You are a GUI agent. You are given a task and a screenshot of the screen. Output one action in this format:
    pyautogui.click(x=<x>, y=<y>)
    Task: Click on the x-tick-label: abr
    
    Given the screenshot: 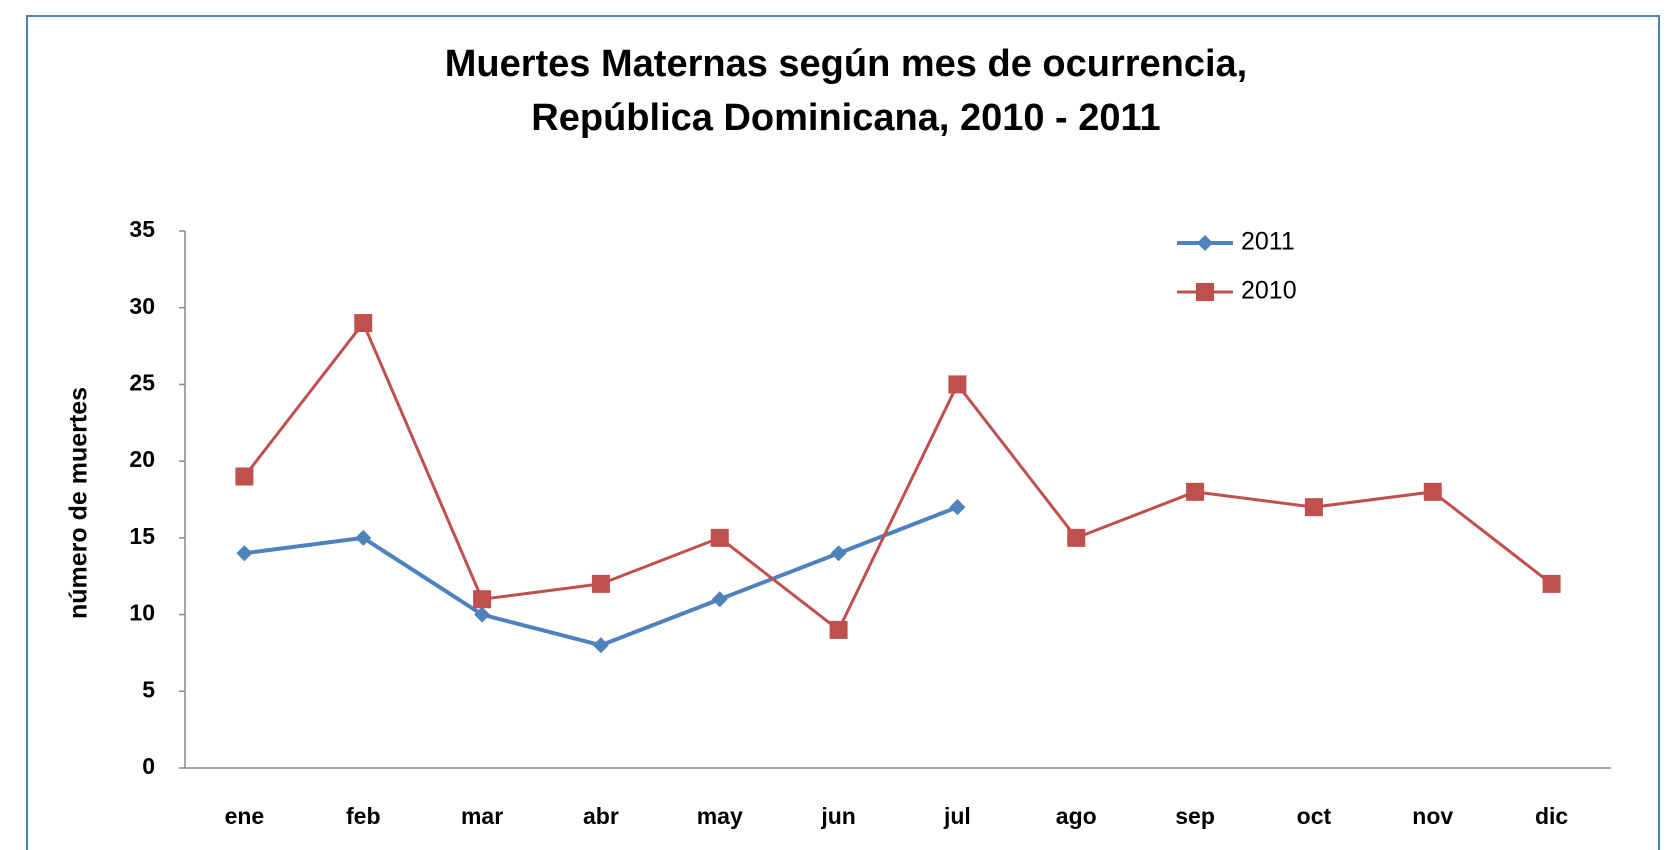 What is the action you would take?
    pyautogui.click(x=601, y=816)
    